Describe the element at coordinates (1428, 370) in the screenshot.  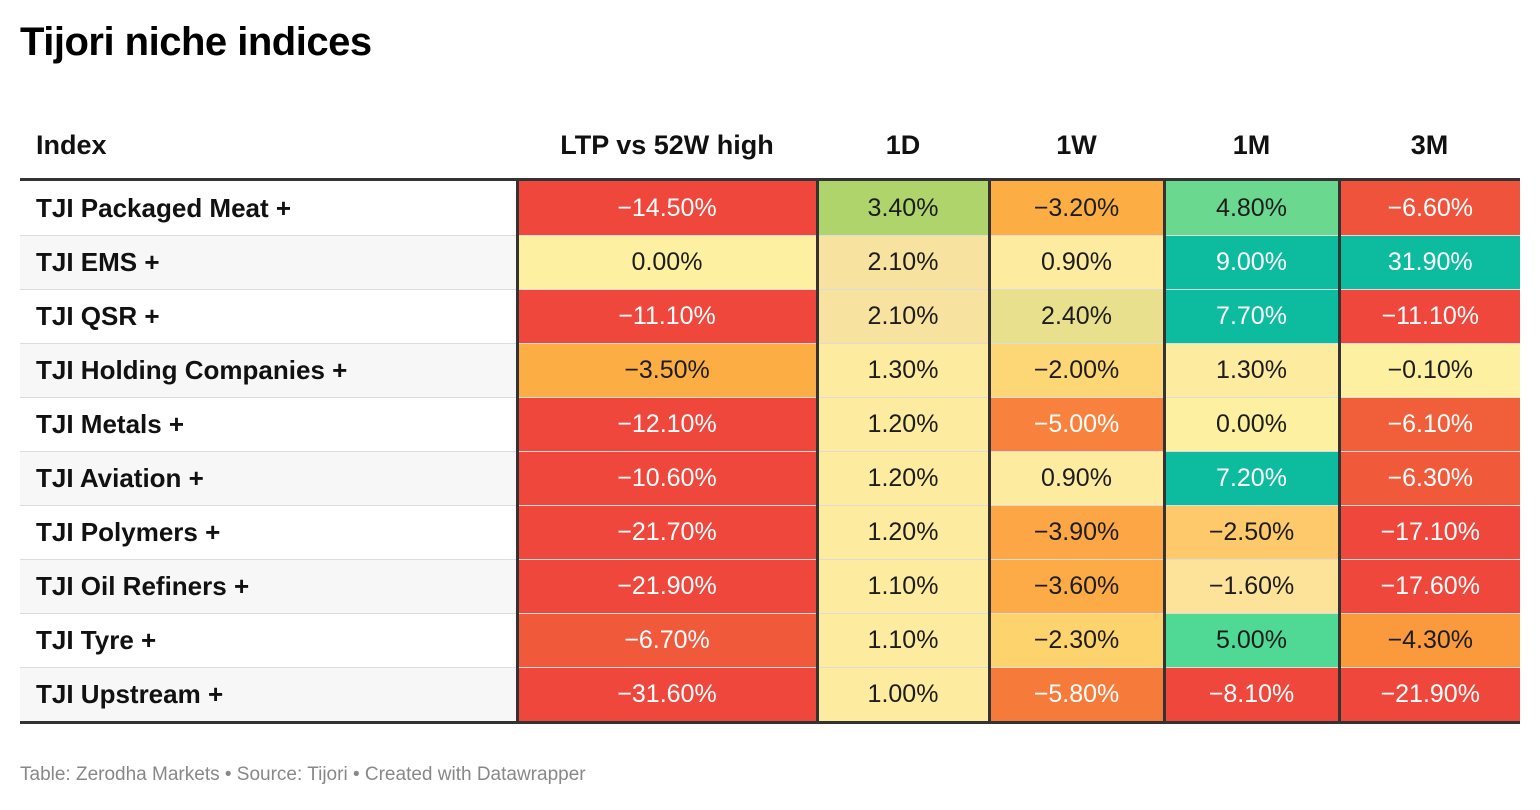
I see `value-cell-3m: −0.10%` at that location.